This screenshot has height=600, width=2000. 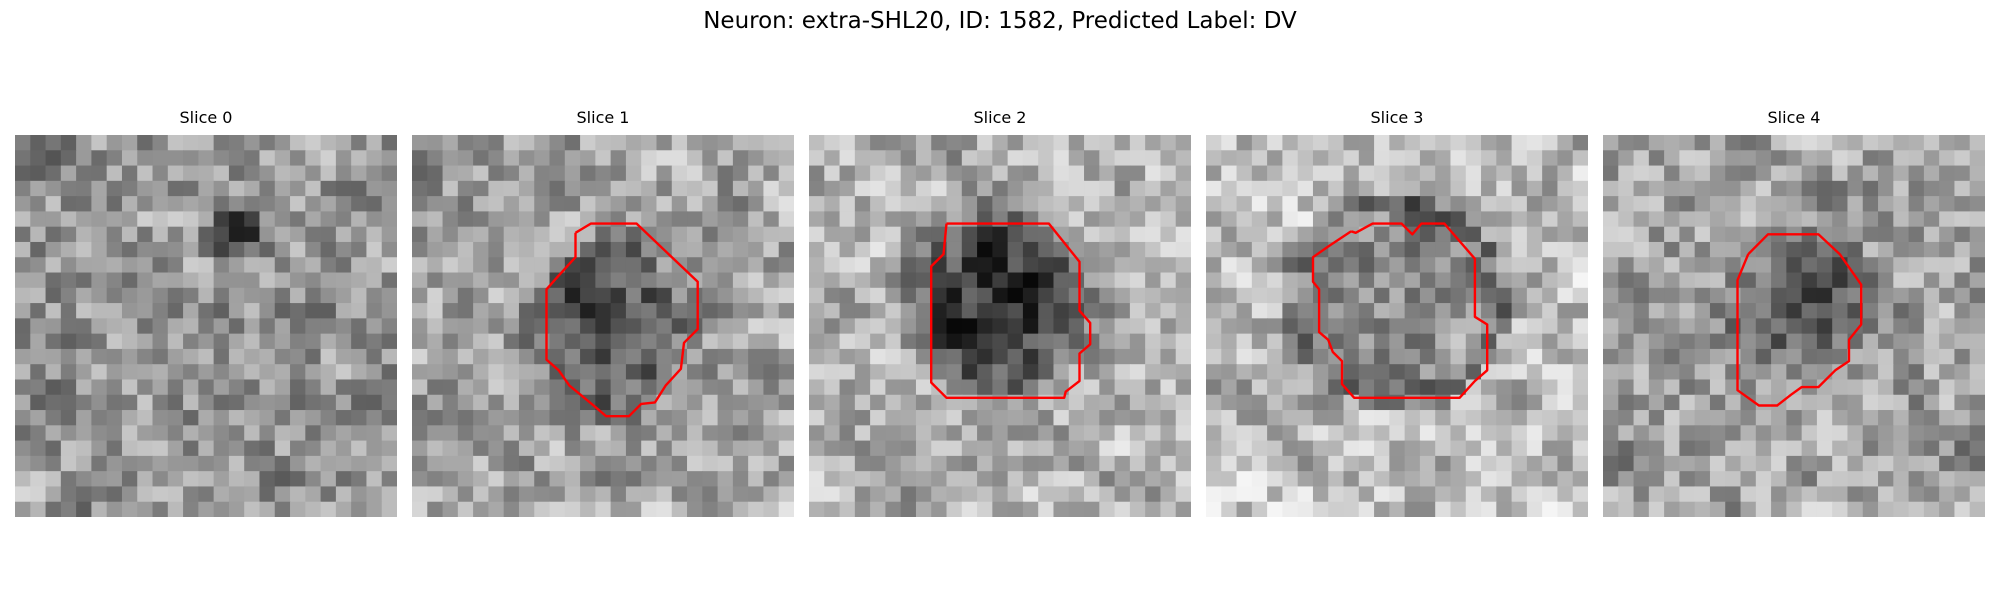 What do you see at coordinates (1000, 117) in the screenshot?
I see `slice-title-2: Slice 2` at bounding box center [1000, 117].